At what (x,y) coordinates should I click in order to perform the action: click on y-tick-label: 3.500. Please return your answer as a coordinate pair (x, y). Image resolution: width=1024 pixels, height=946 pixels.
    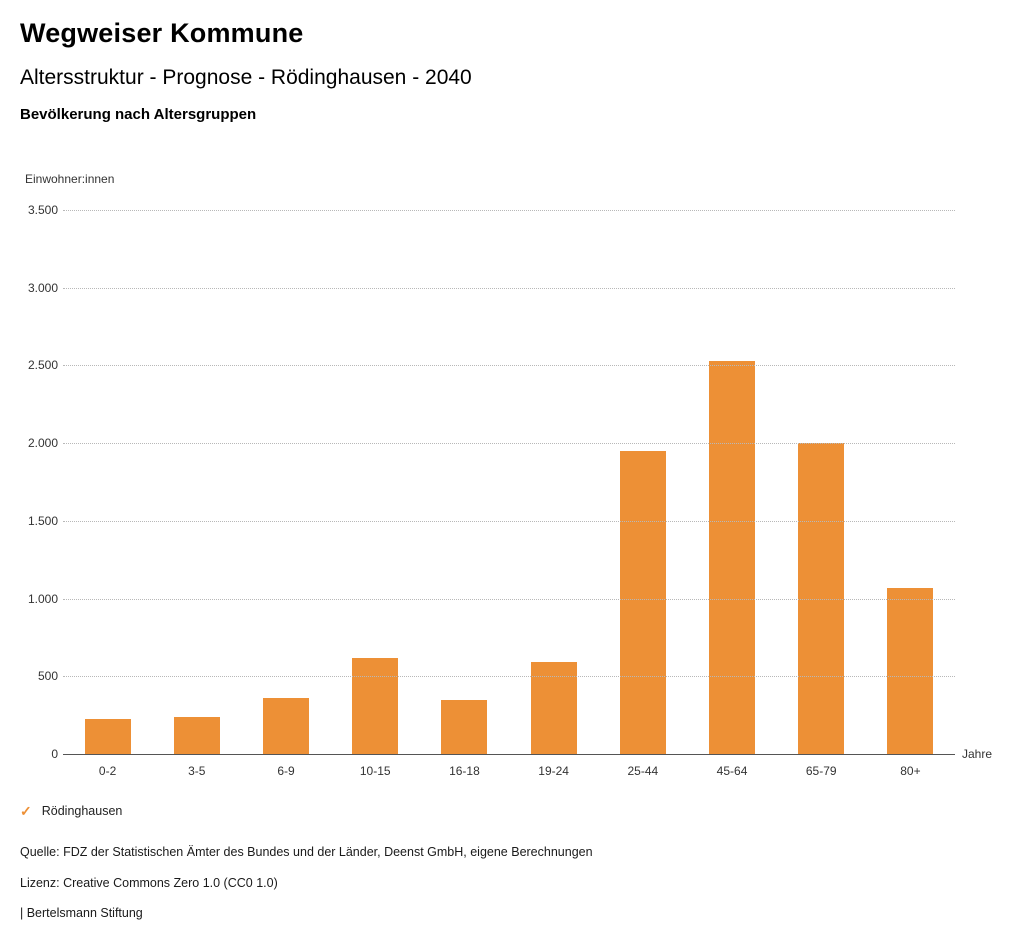
    Looking at the image, I should click on (42, 210).